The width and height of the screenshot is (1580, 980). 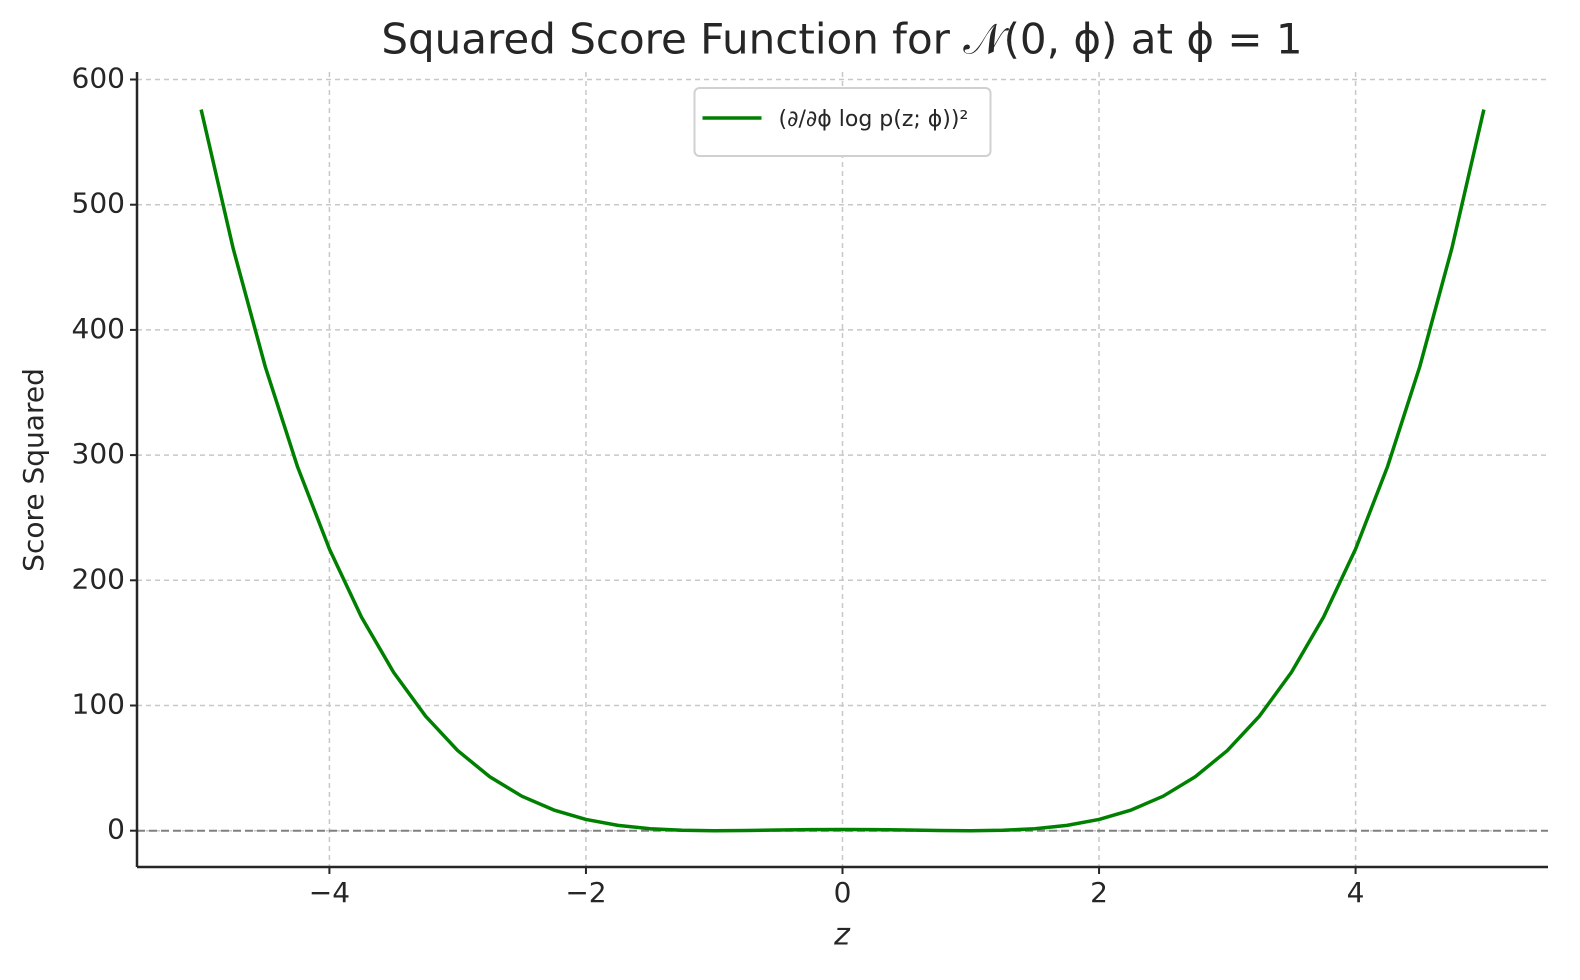 What do you see at coordinates (842, 935) in the screenshot?
I see `x-axis-label: z` at bounding box center [842, 935].